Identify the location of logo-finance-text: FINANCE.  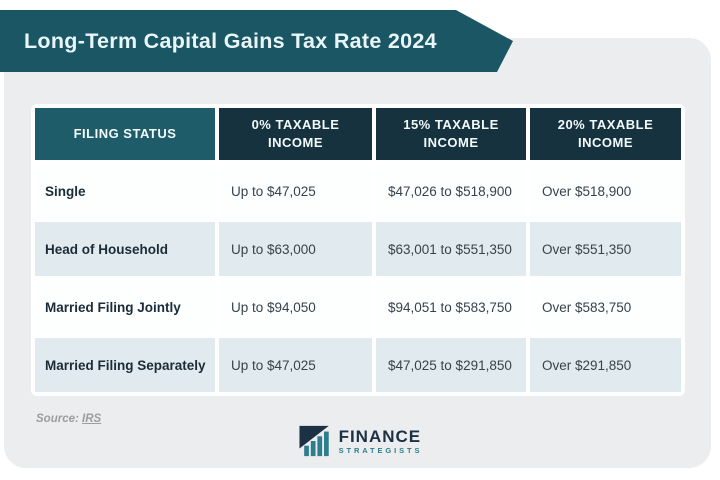
(380, 436).